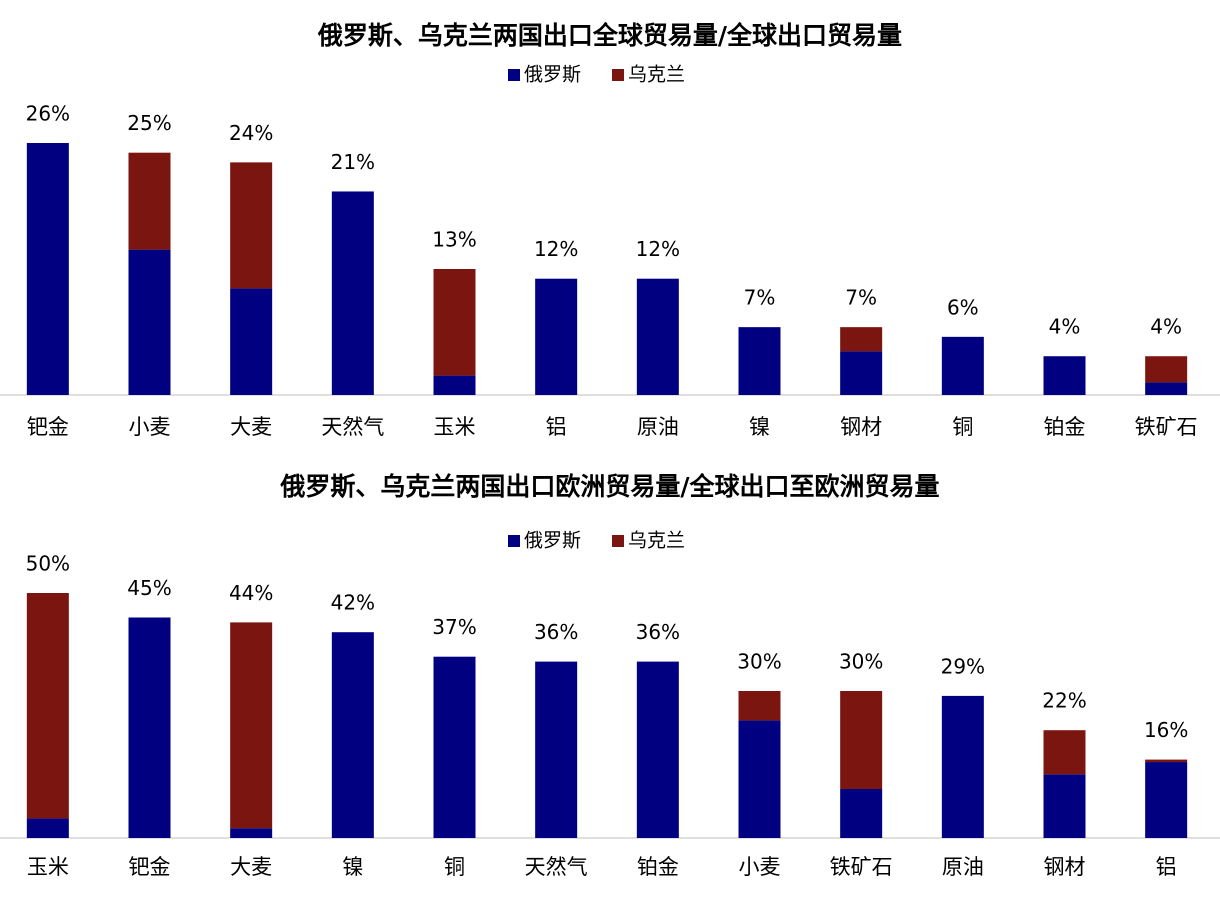 The width and height of the screenshot is (1220, 904). What do you see at coordinates (1166, 730) in the screenshot?
I see `value-label: 16%` at bounding box center [1166, 730].